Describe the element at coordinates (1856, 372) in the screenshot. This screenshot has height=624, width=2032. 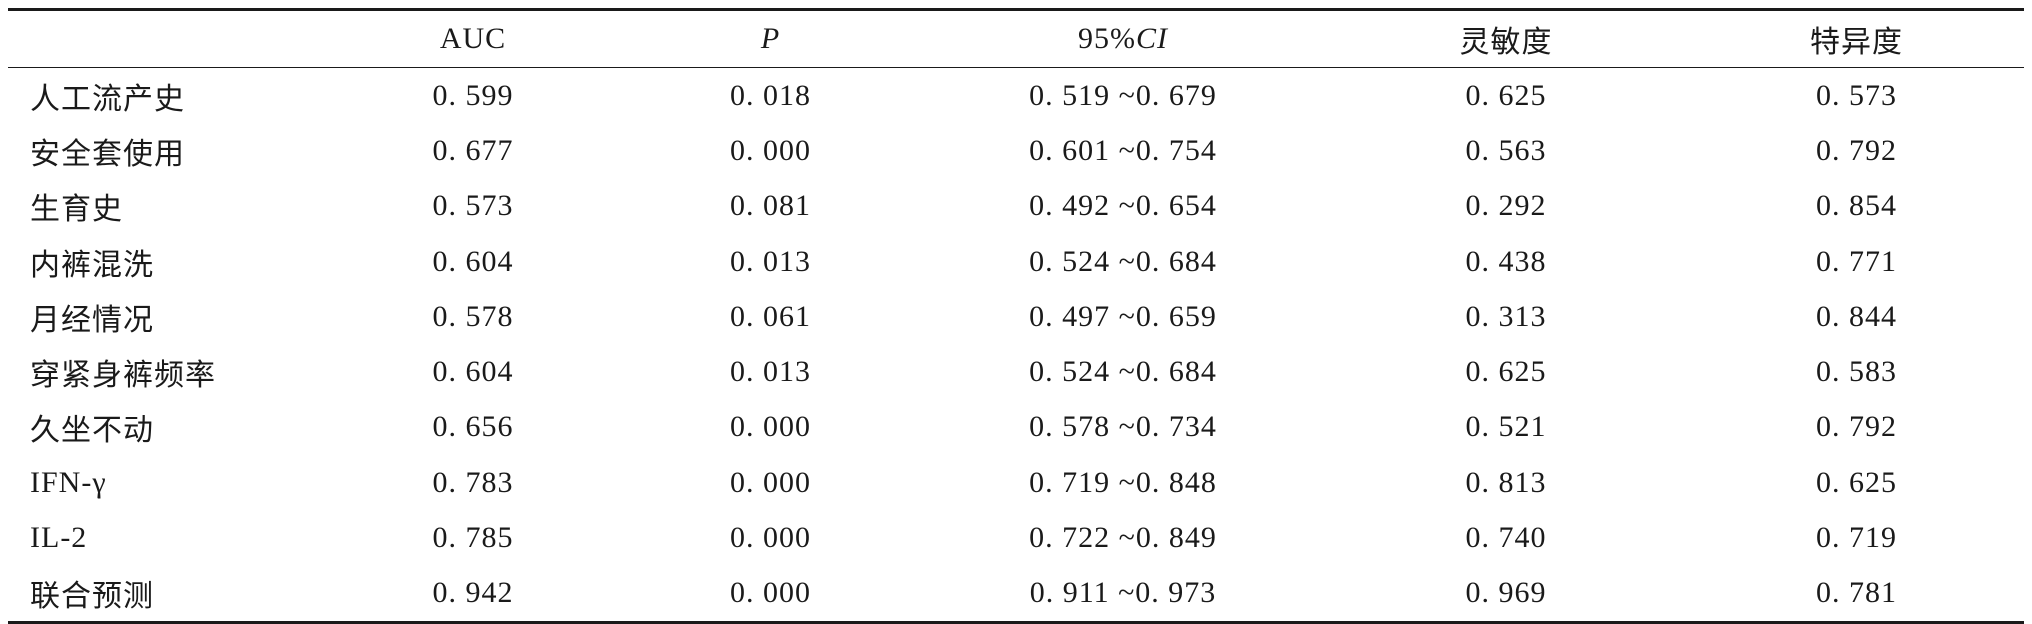
I see `specificity-value: 0. 583` at that location.